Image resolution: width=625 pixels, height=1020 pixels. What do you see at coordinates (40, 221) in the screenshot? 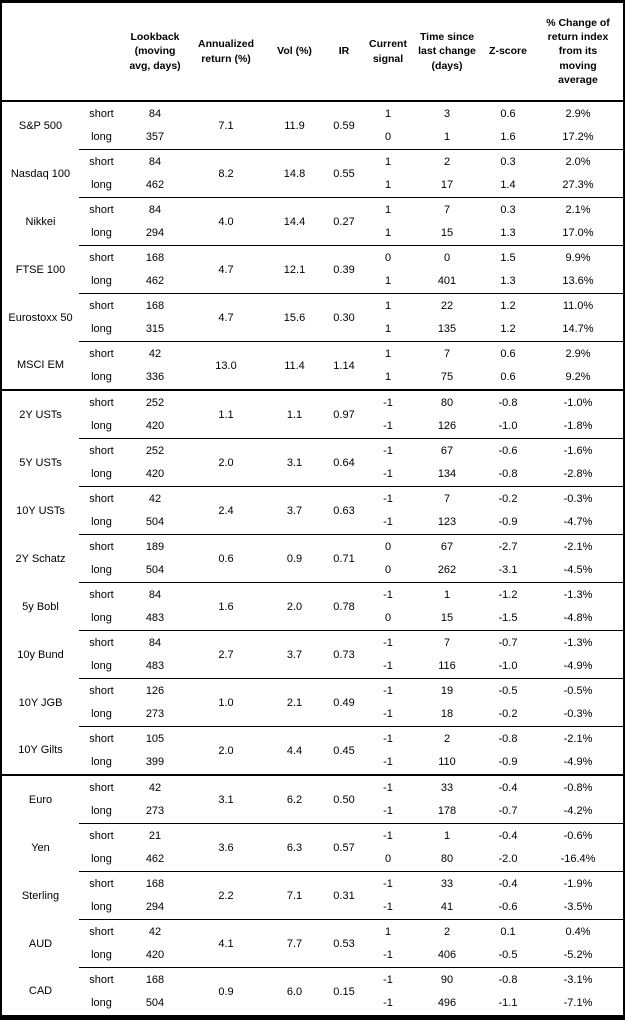
I see `asset-name: Nikkei` at bounding box center [40, 221].